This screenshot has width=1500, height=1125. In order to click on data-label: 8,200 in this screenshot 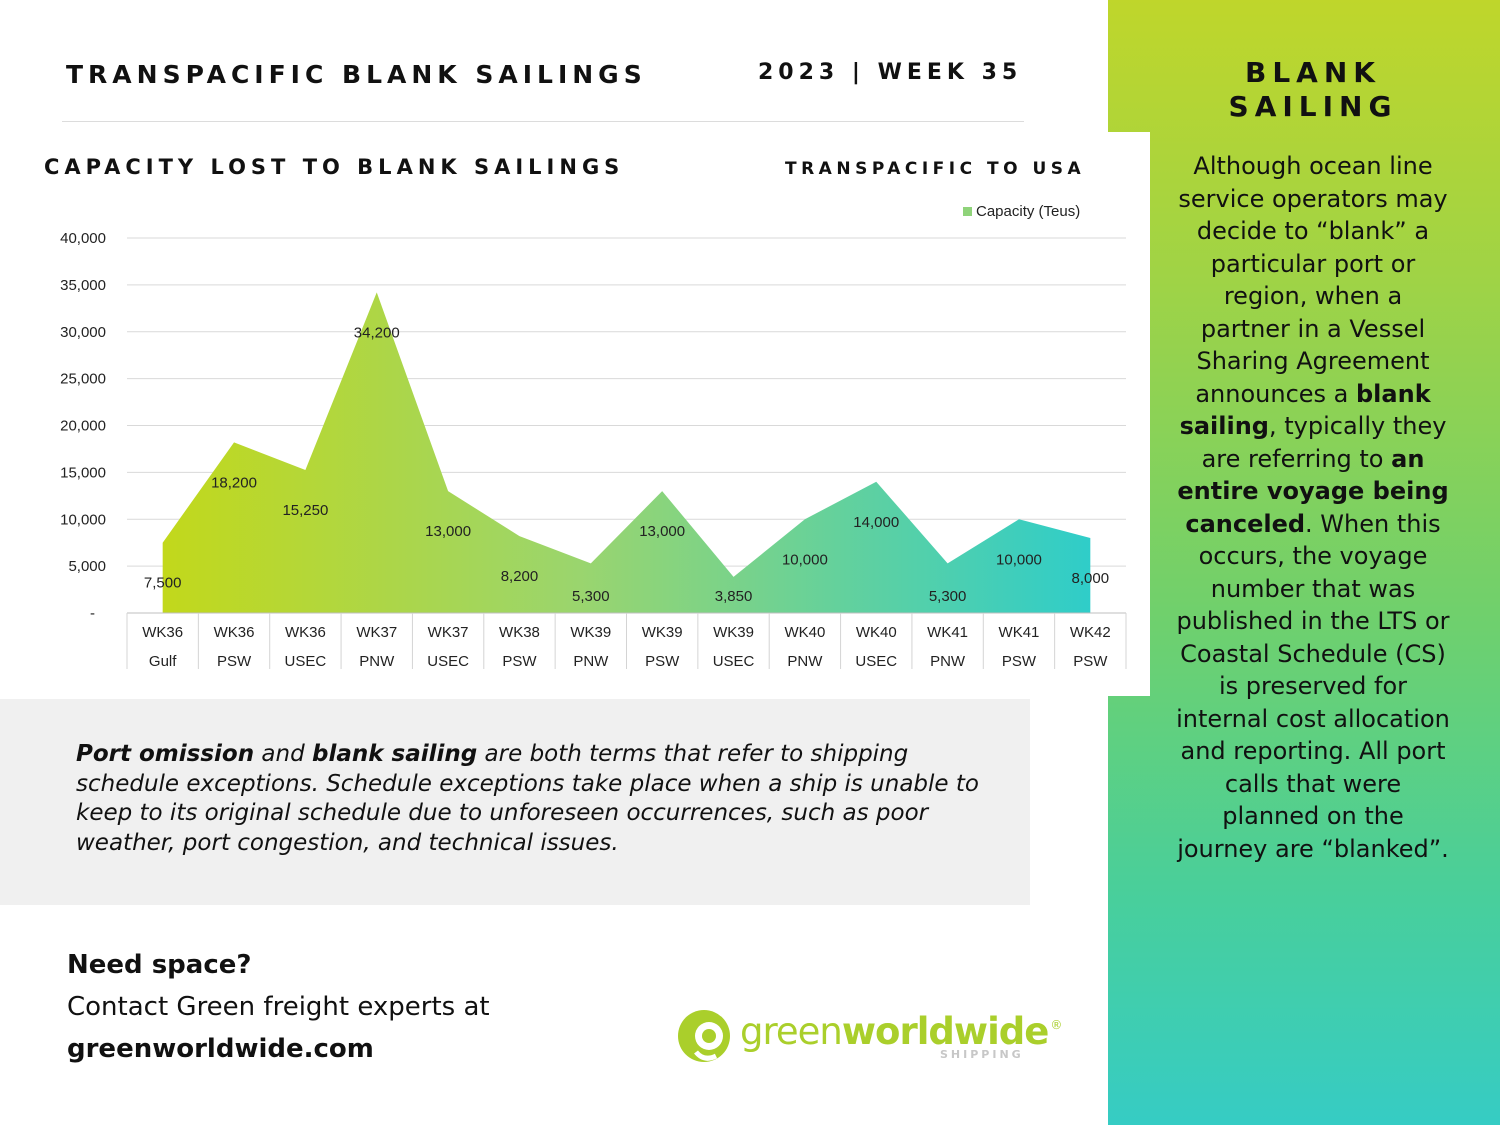, I will do `click(520, 576)`.